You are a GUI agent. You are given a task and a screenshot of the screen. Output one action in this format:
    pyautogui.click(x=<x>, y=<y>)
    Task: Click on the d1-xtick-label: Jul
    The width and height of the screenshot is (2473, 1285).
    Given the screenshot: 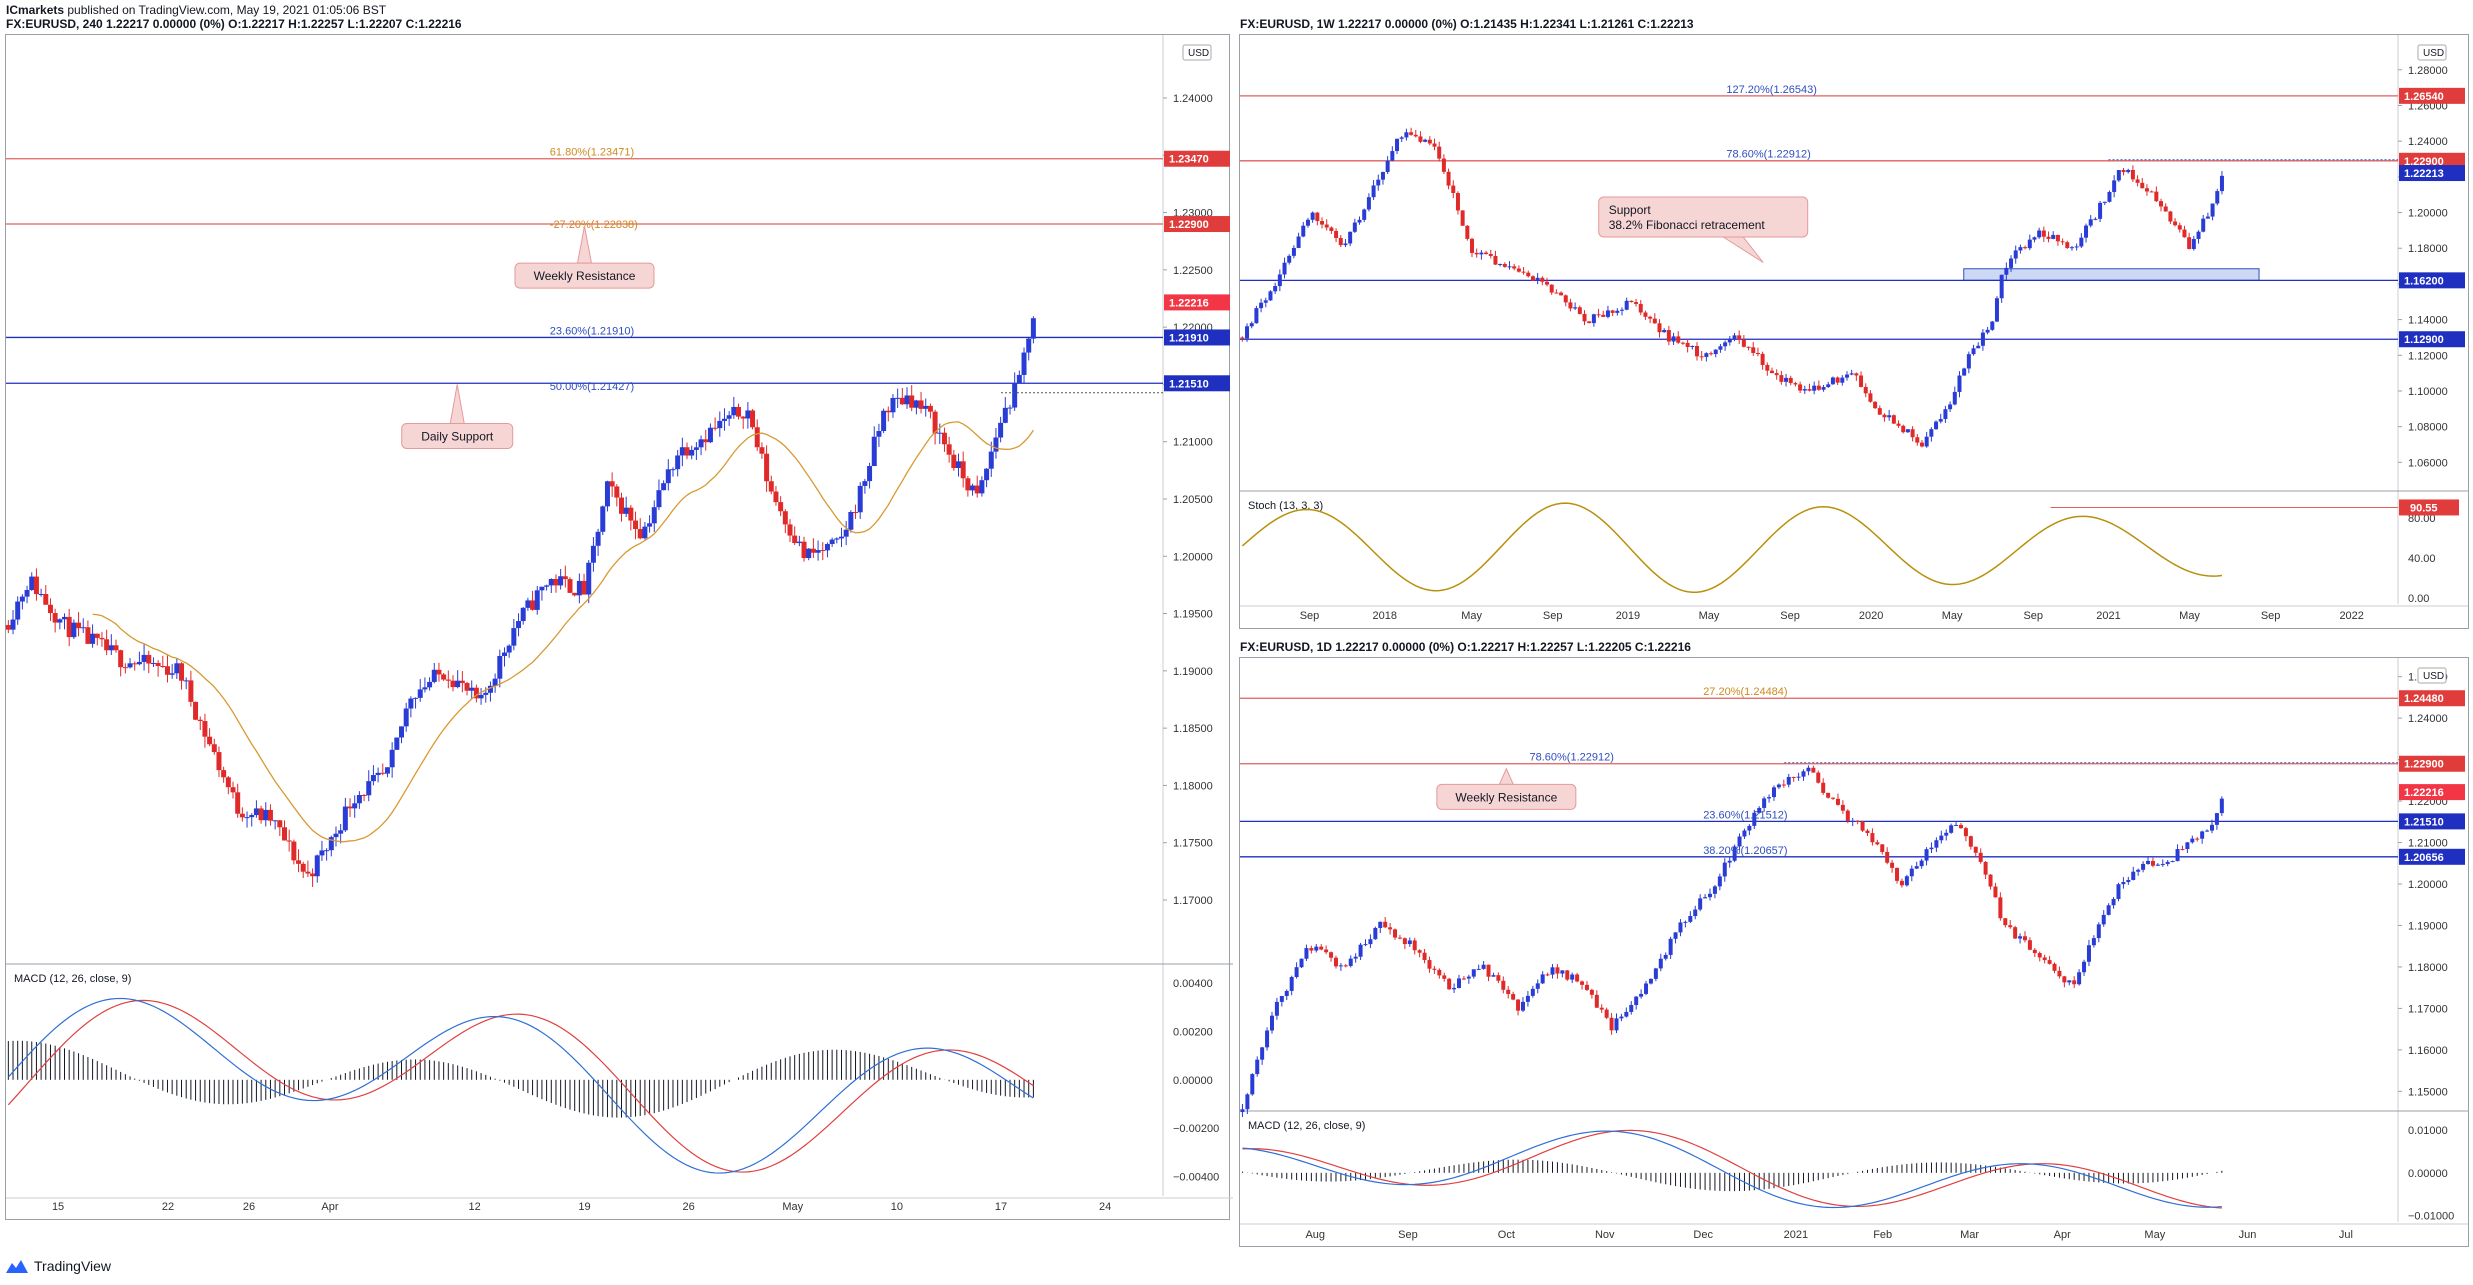 What is the action you would take?
    pyautogui.click(x=2346, y=1235)
    